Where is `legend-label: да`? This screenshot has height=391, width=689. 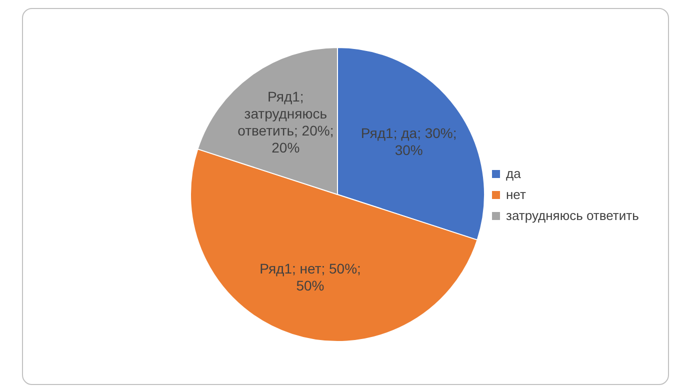 legend-label: да is located at coordinates (513, 173).